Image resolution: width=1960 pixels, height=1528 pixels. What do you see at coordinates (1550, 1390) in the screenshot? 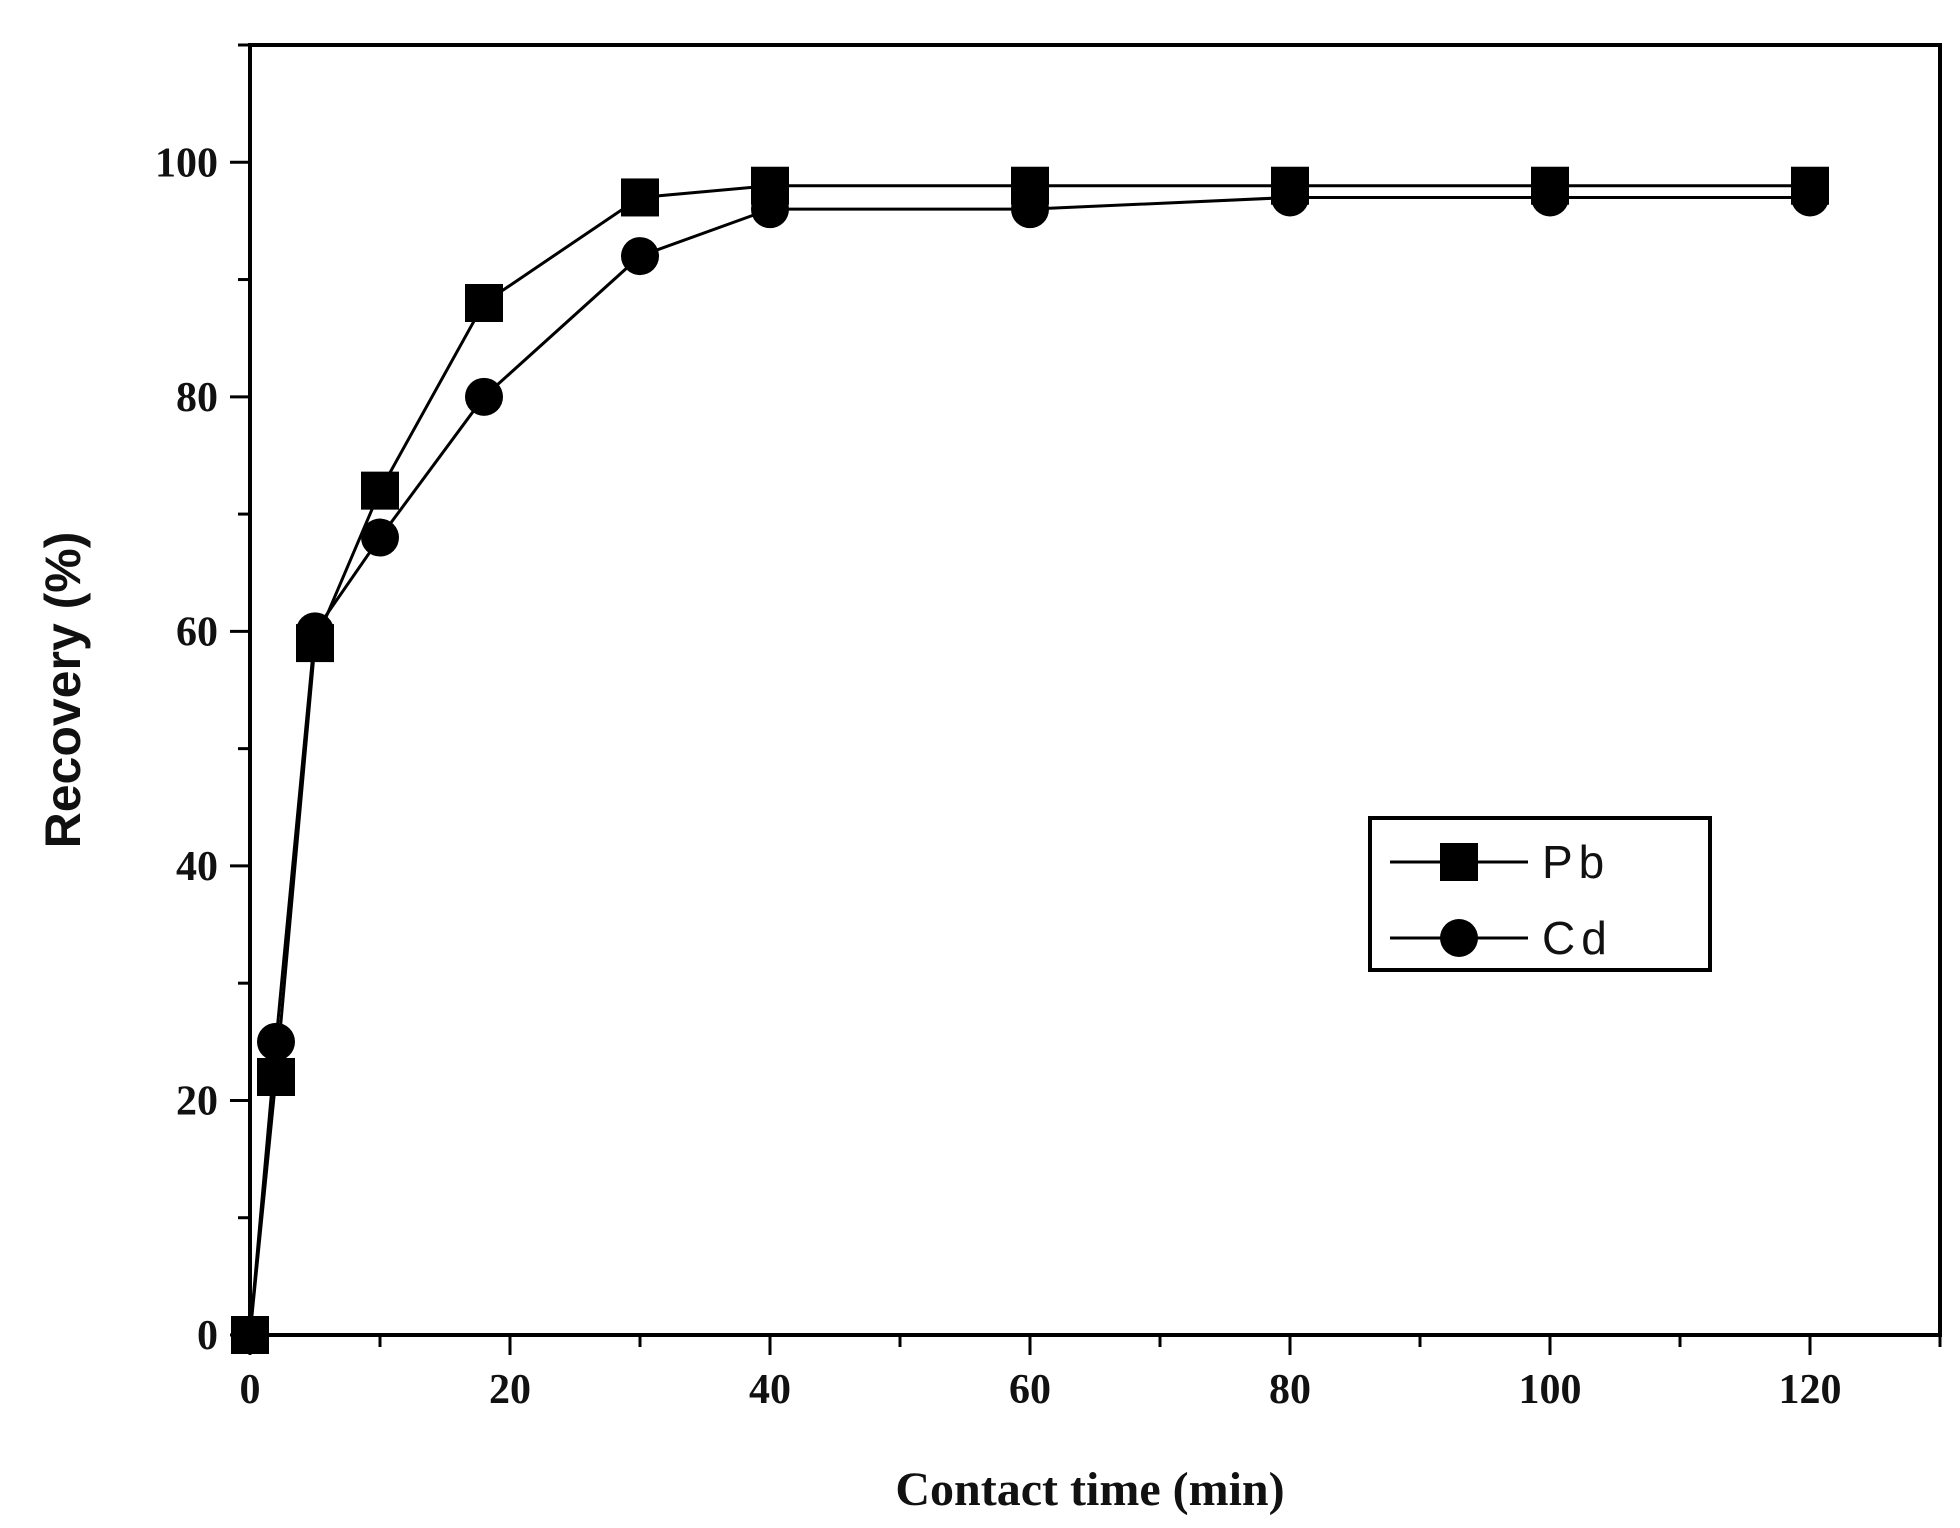
I see `x-tick-label: 100` at bounding box center [1550, 1390].